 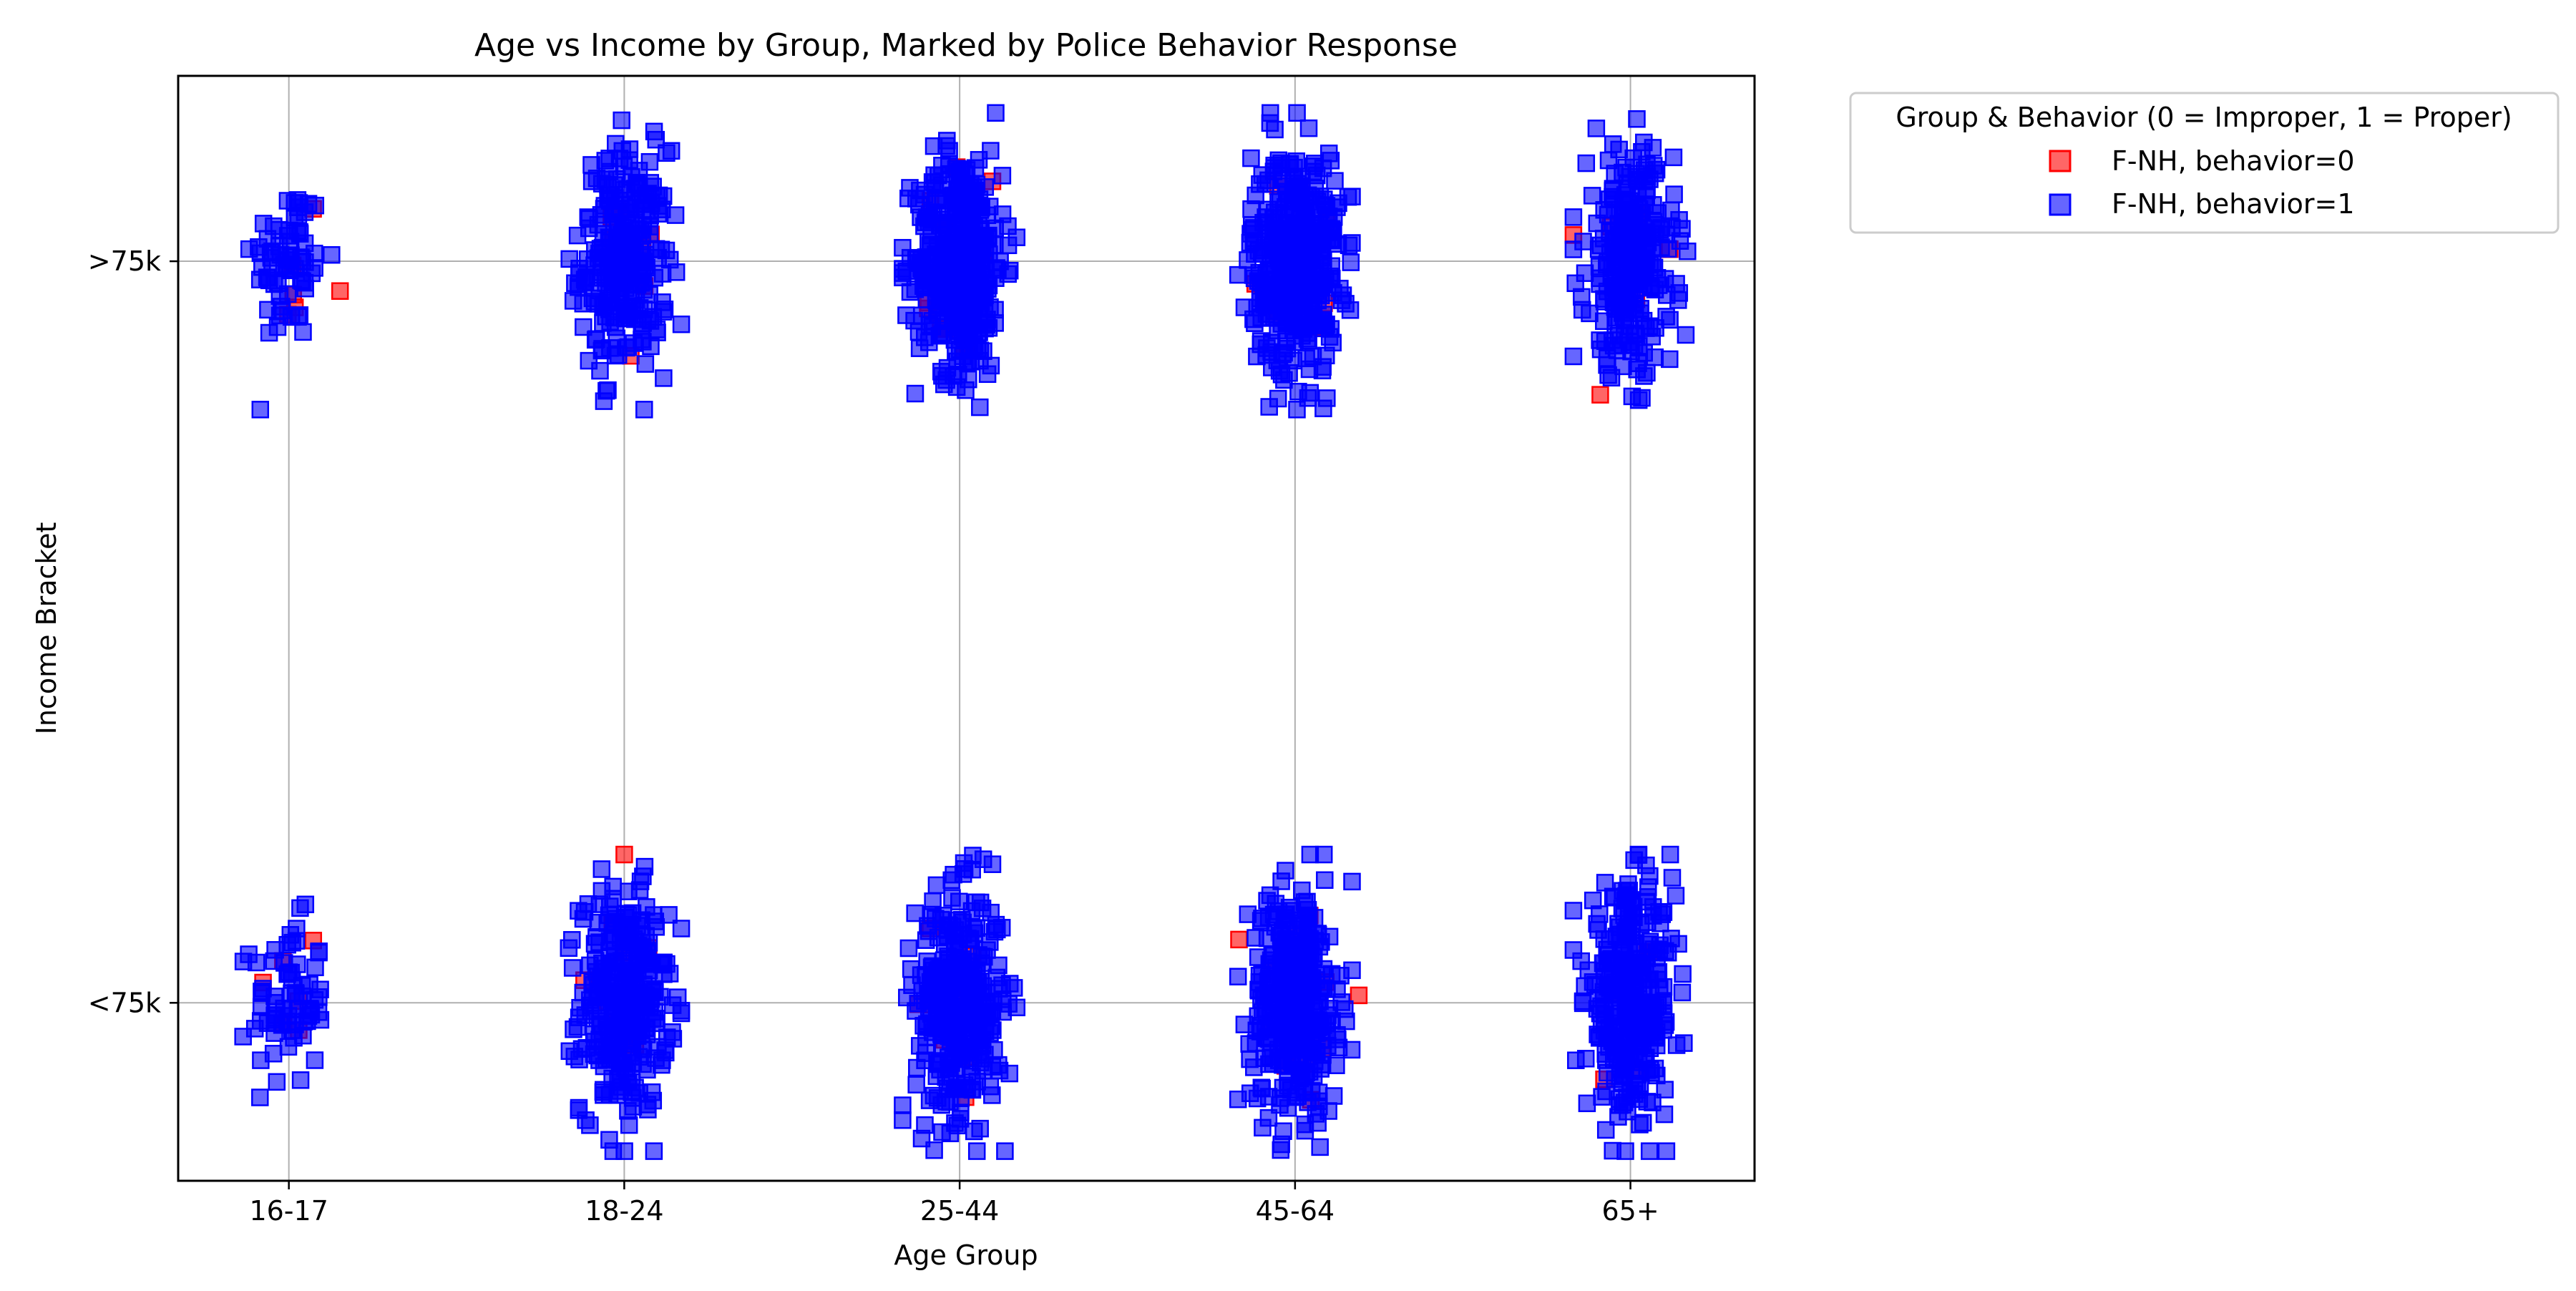 What do you see at coordinates (124, 261) in the screenshot?
I see `y-tick-label: >75k` at bounding box center [124, 261].